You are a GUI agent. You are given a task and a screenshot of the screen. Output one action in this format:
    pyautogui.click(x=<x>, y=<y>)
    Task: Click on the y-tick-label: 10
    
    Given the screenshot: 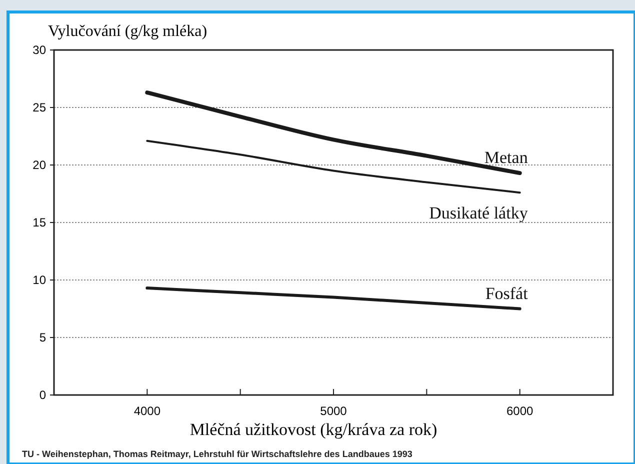 What is the action you would take?
    pyautogui.click(x=39, y=280)
    